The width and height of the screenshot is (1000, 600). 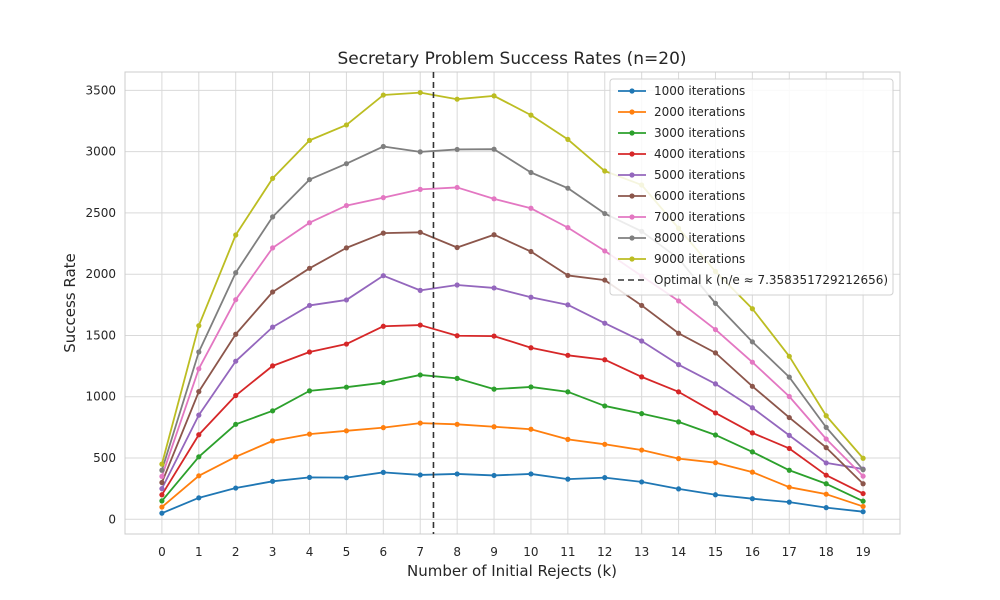 I want to click on x-axis-label: Number of Initial Rejects (k), so click(x=512, y=571).